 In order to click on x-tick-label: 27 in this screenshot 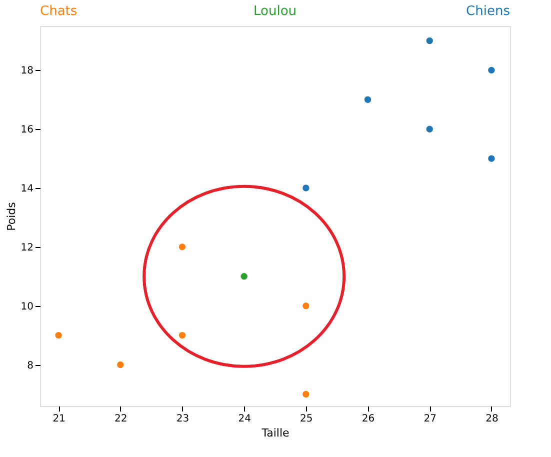, I will do `click(430, 419)`.